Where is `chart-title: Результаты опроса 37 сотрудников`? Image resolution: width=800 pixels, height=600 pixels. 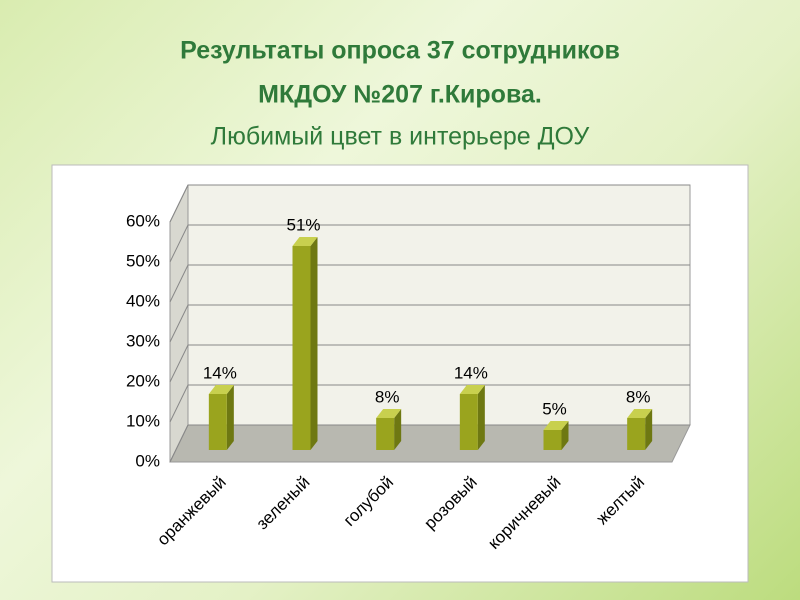
chart-title: Результаты опроса 37 сотрудников is located at coordinates (400, 51).